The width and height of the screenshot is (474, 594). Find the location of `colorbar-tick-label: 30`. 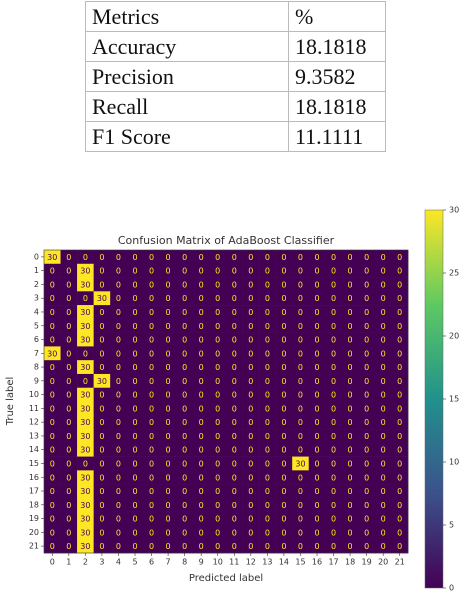

colorbar-tick-label: 30 is located at coordinates (454, 210).